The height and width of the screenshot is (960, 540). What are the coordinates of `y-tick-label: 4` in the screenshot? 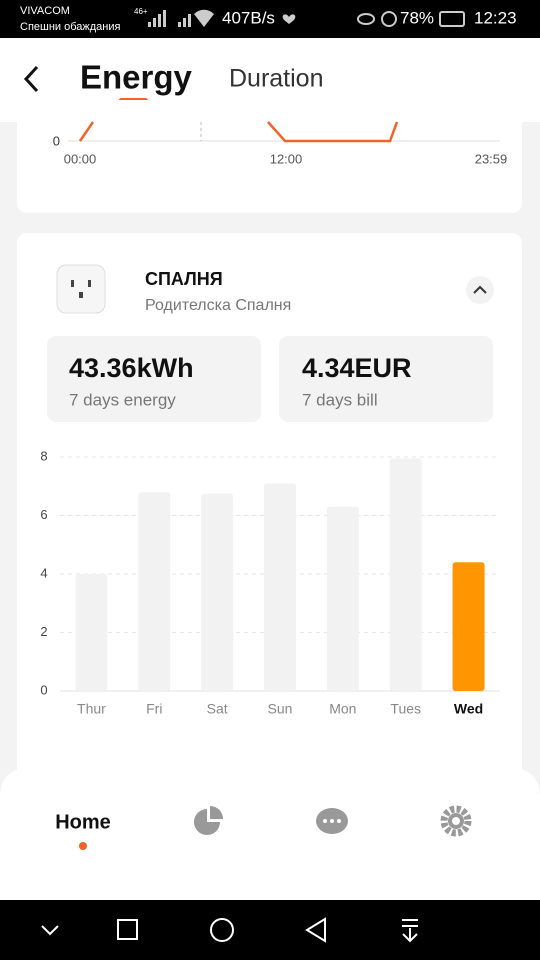 It's located at (43, 572).